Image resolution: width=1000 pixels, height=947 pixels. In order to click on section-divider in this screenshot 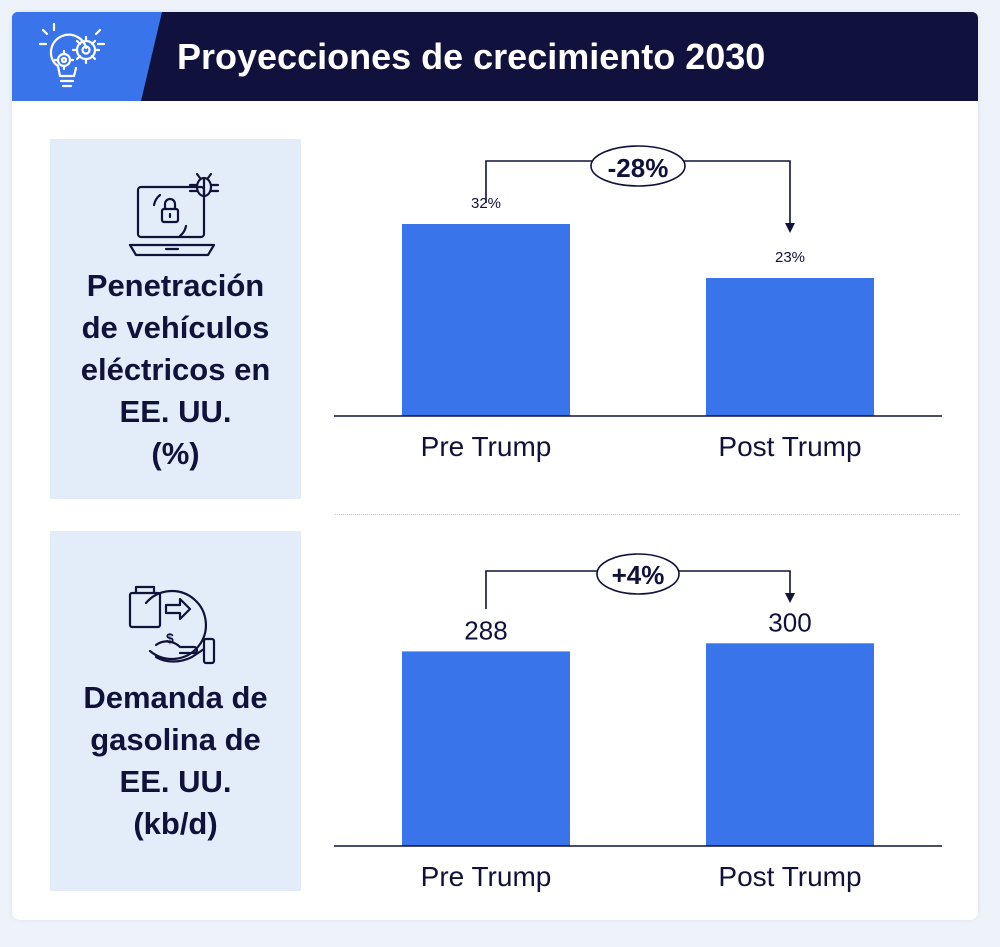, I will do `click(647, 514)`.